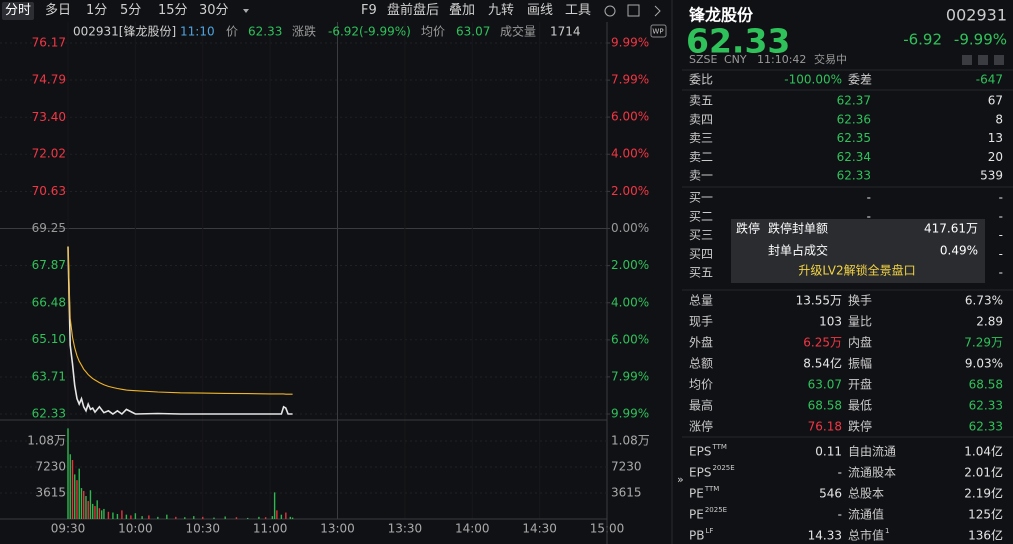  Describe the element at coordinates (748, 228) in the screenshot. I see `limit-tag: 跌停` at that location.